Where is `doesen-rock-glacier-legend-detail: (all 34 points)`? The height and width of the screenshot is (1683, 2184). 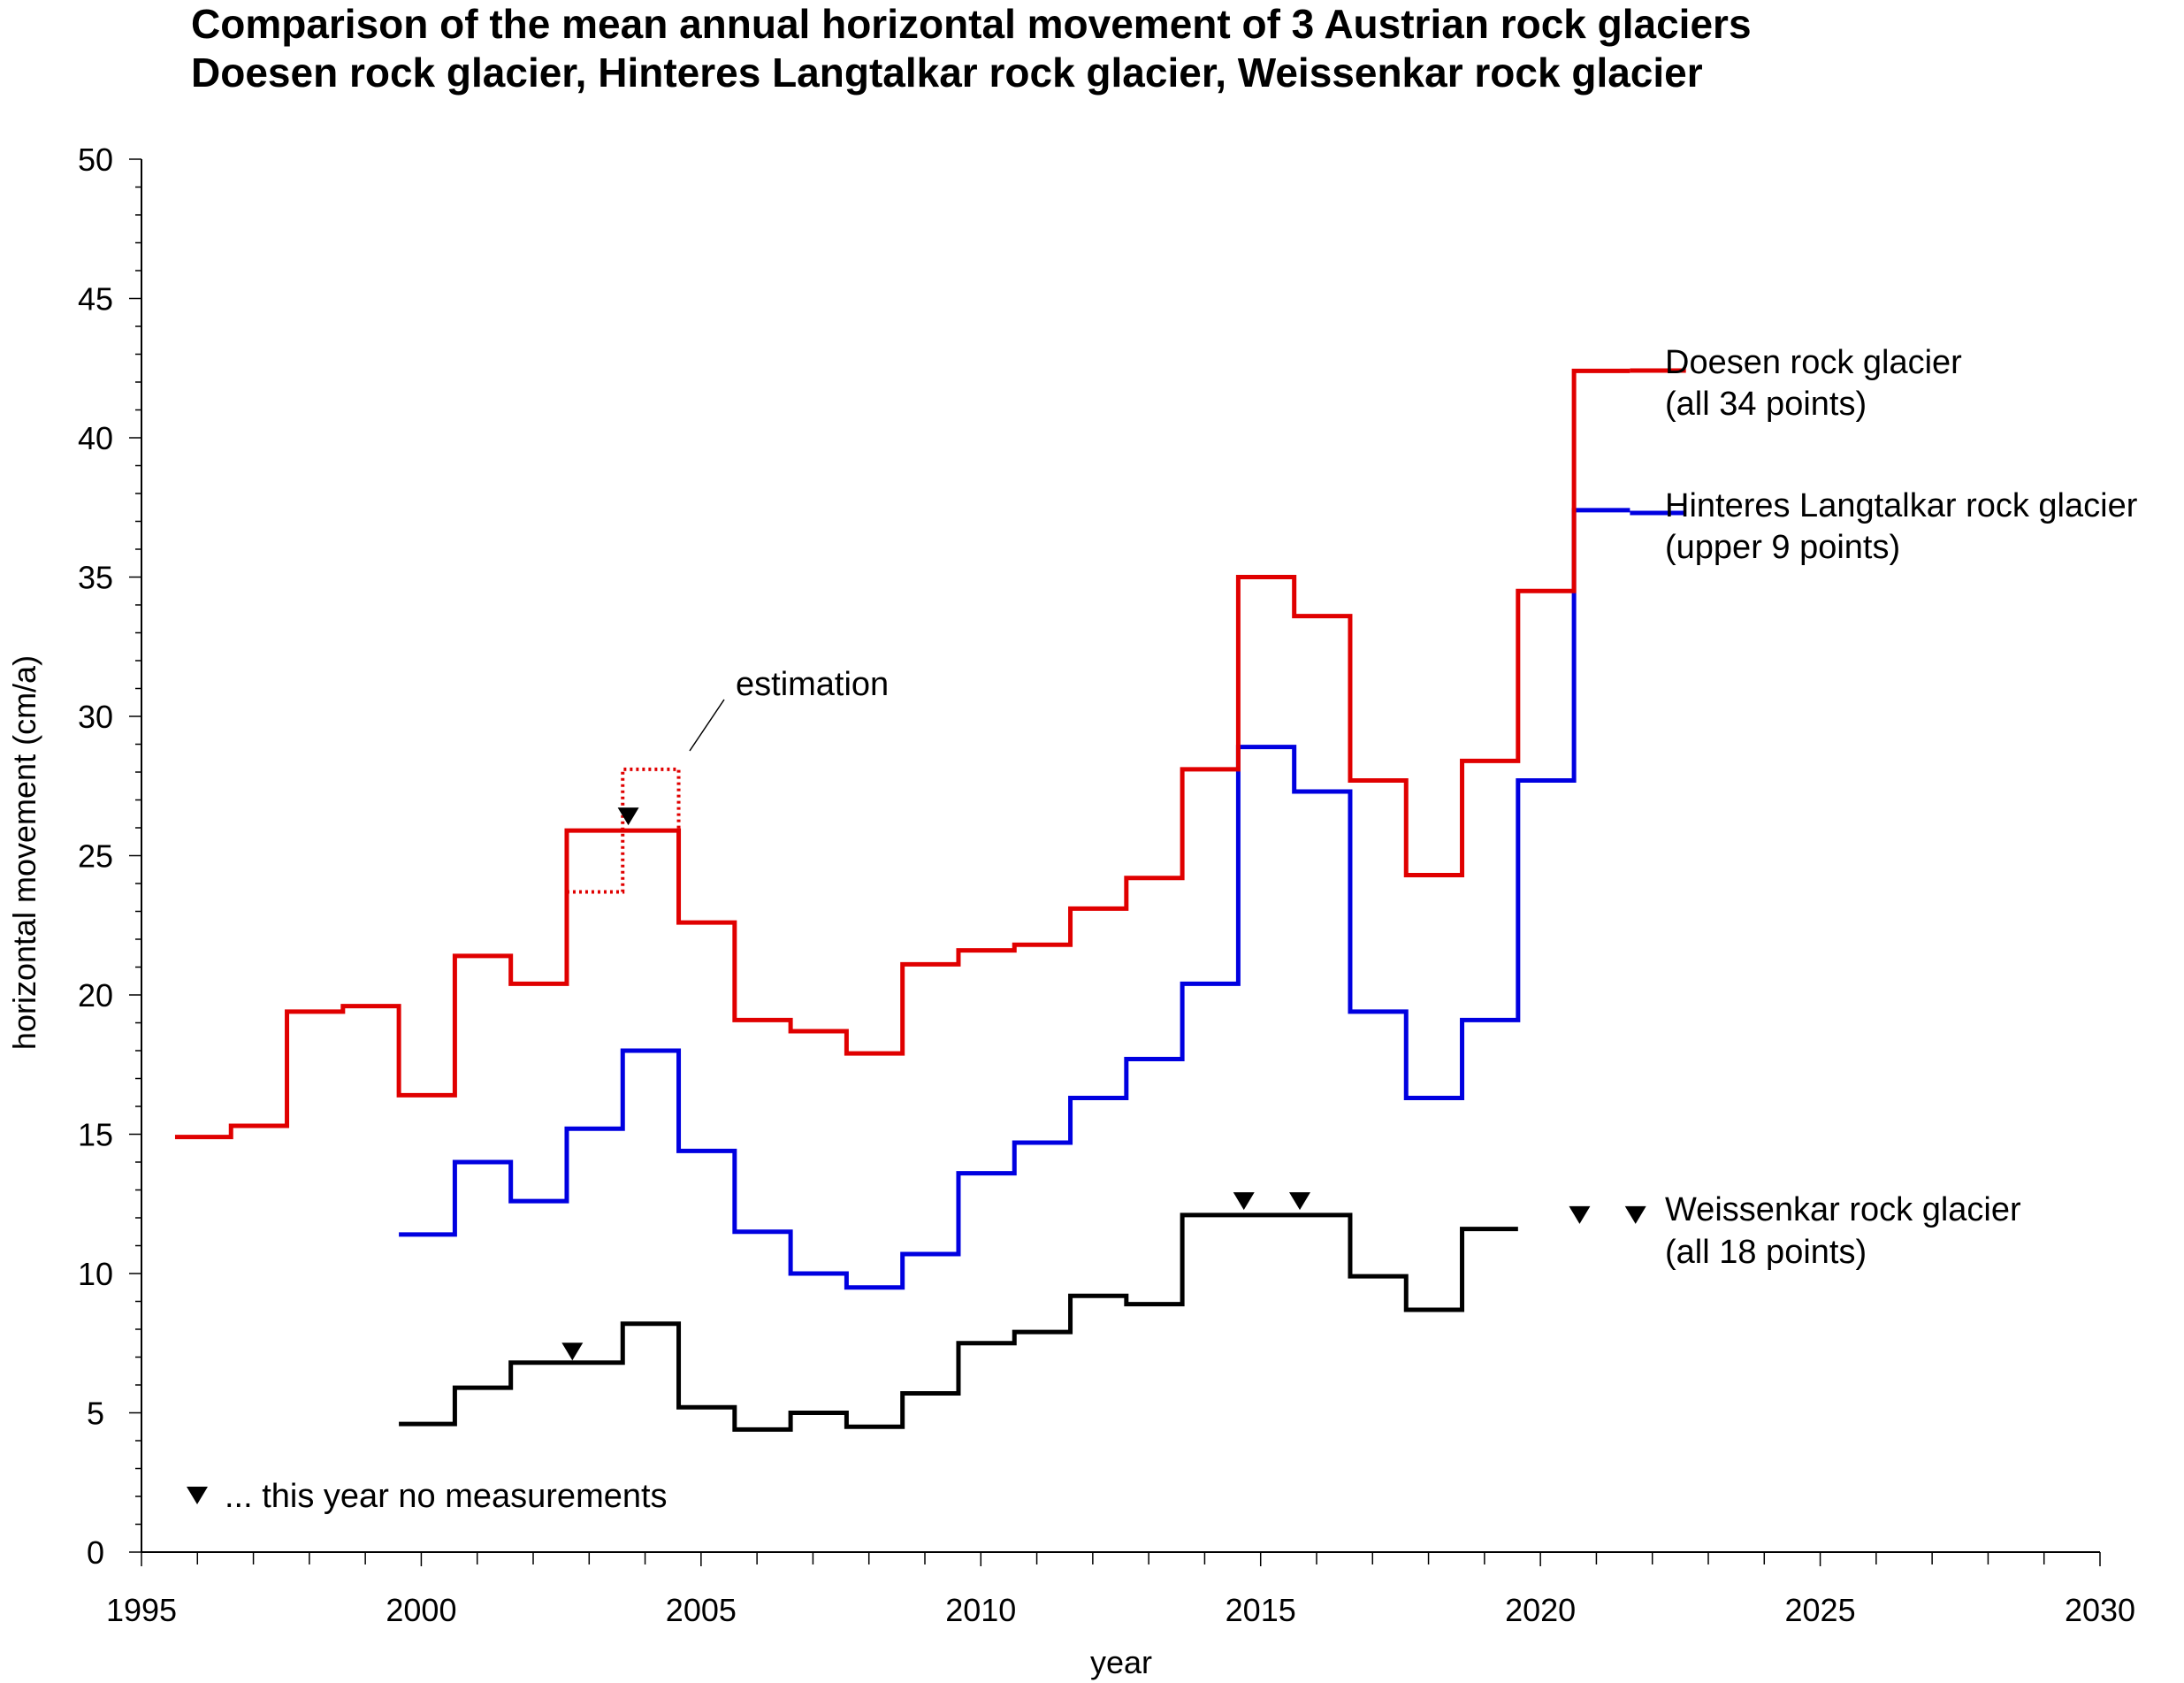
doesen-rock-glacier-legend-detail: (all 34 points) is located at coordinates (1766, 404).